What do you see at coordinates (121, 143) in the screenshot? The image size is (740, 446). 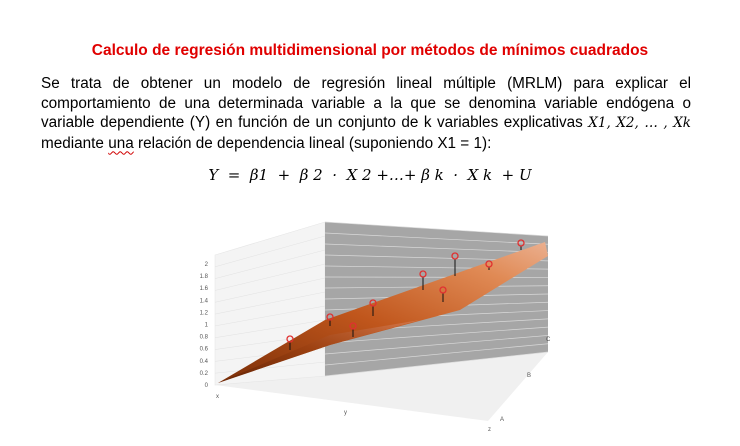 I see `spellcheck-underlined-word: una` at bounding box center [121, 143].